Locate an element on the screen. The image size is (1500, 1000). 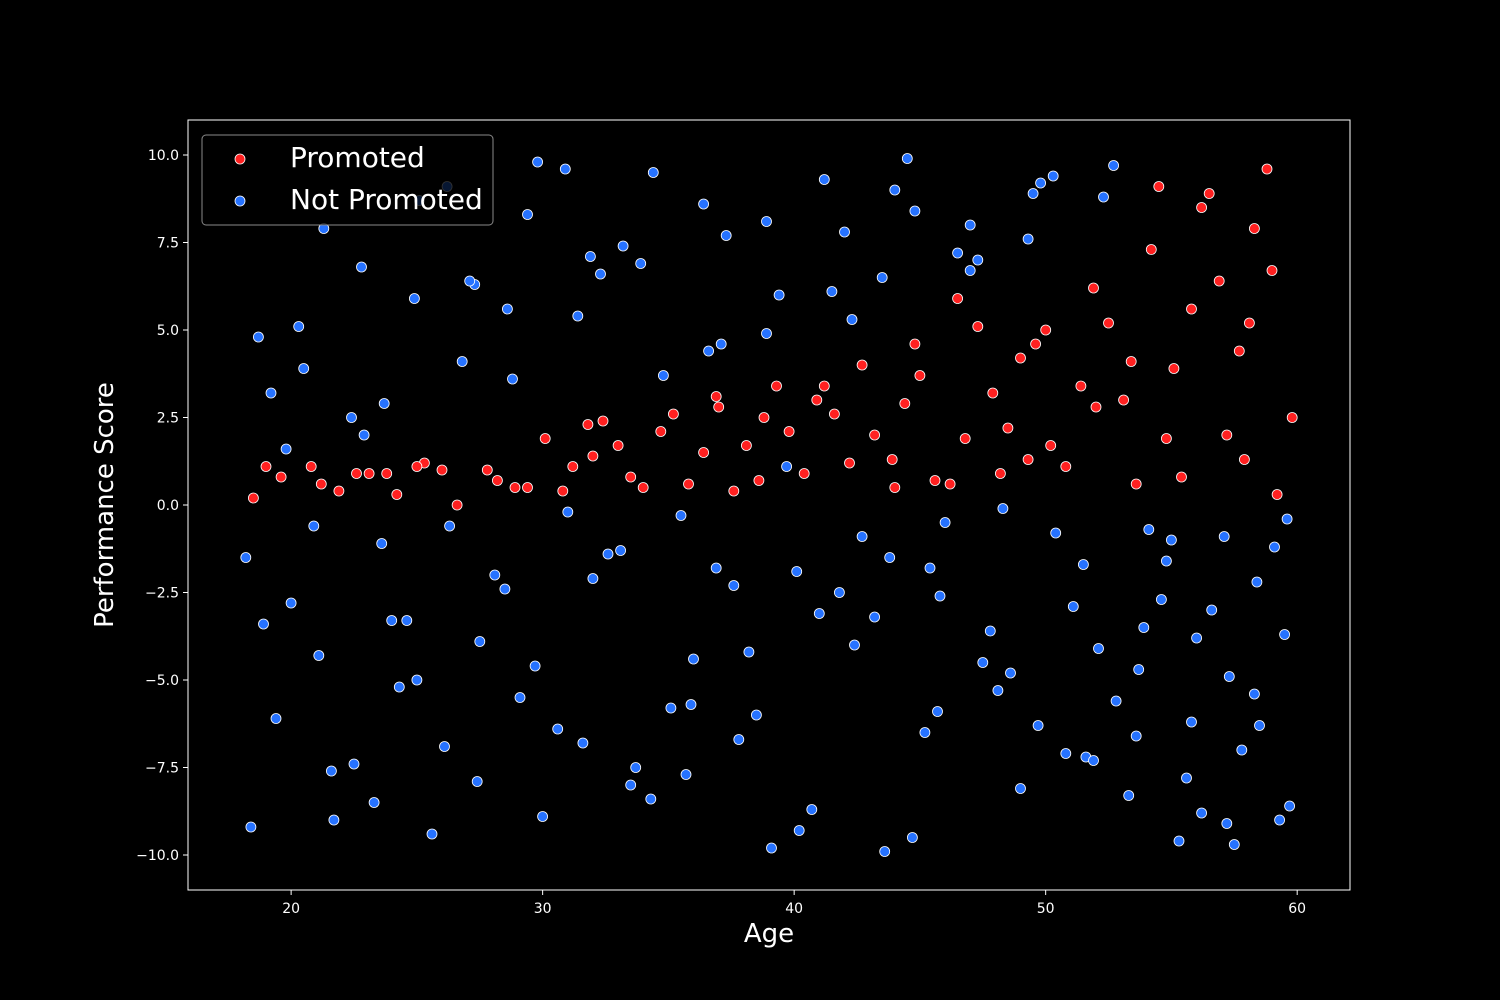
y-tick-label: 7.5 is located at coordinates (168, 244).